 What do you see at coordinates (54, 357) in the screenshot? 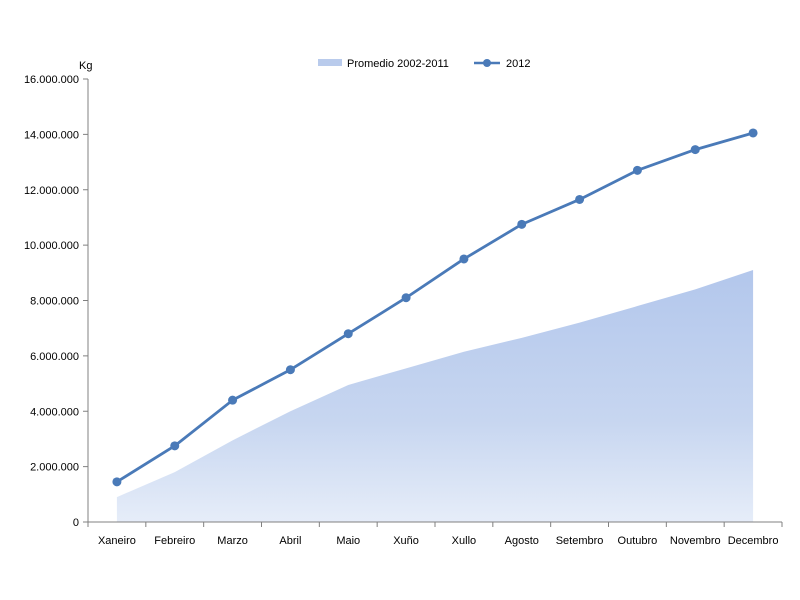
I see `y-tick-label: 6.000.000` at bounding box center [54, 357].